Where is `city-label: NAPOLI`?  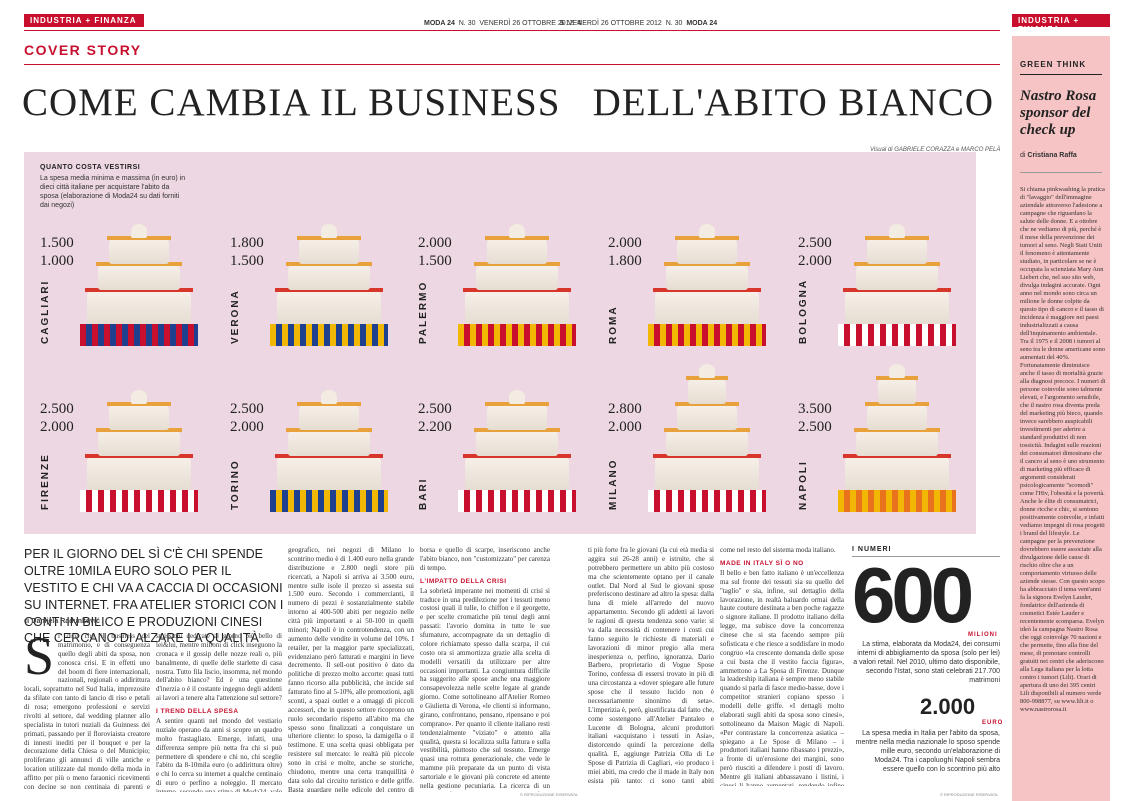 city-label: NAPOLI is located at coordinates (803, 485).